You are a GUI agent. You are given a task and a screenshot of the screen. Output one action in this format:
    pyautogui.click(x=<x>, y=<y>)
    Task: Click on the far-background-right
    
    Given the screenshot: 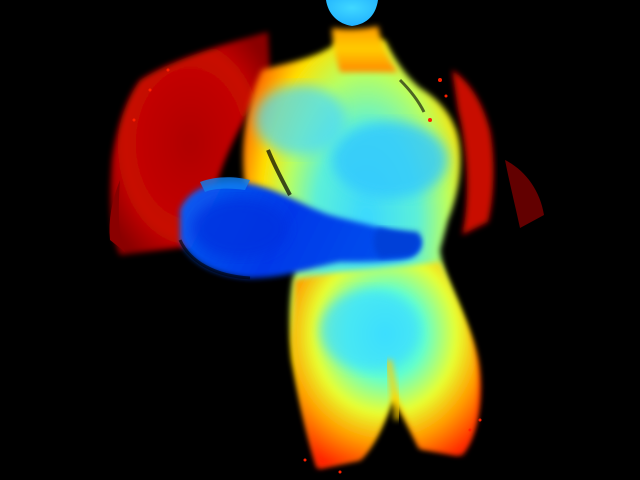 What is the action you would take?
    pyautogui.click(x=498, y=152)
    